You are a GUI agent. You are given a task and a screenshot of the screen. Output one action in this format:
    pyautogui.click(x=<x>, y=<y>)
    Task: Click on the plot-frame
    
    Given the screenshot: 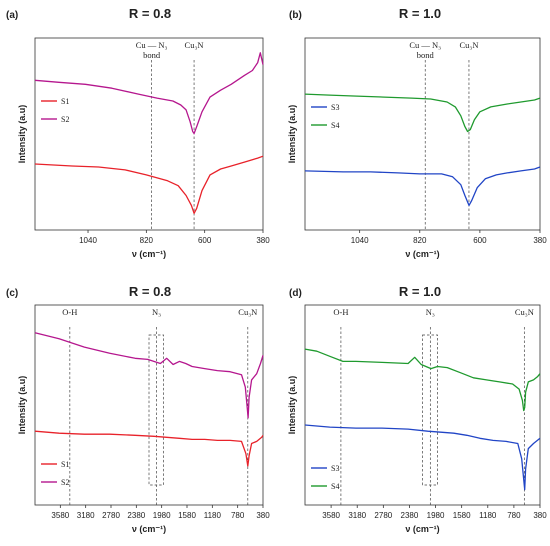 What is the action you would take?
    pyautogui.click(x=149, y=134)
    